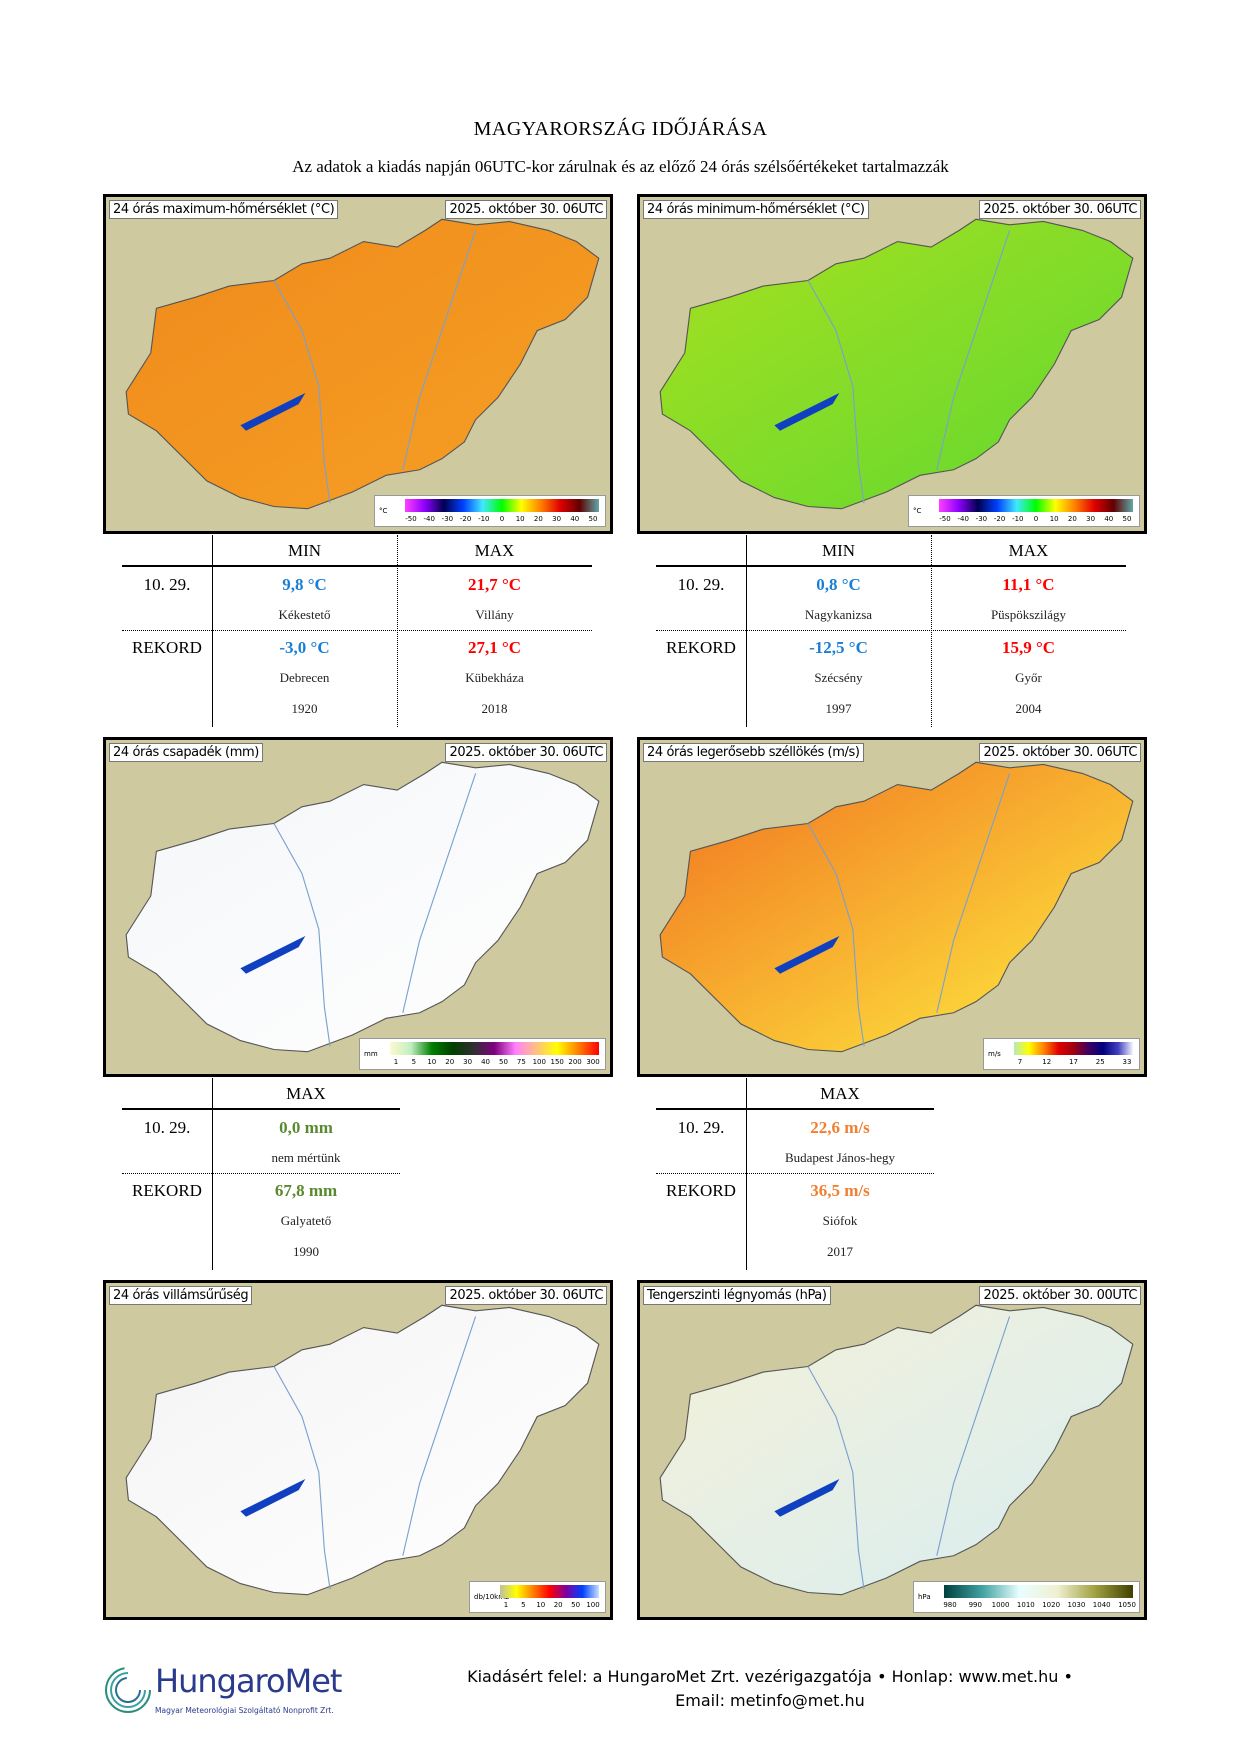 The height and width of the screenshot is (1754, 1241). I want to click on legend-tick-label: 150, so click(557, 1062).